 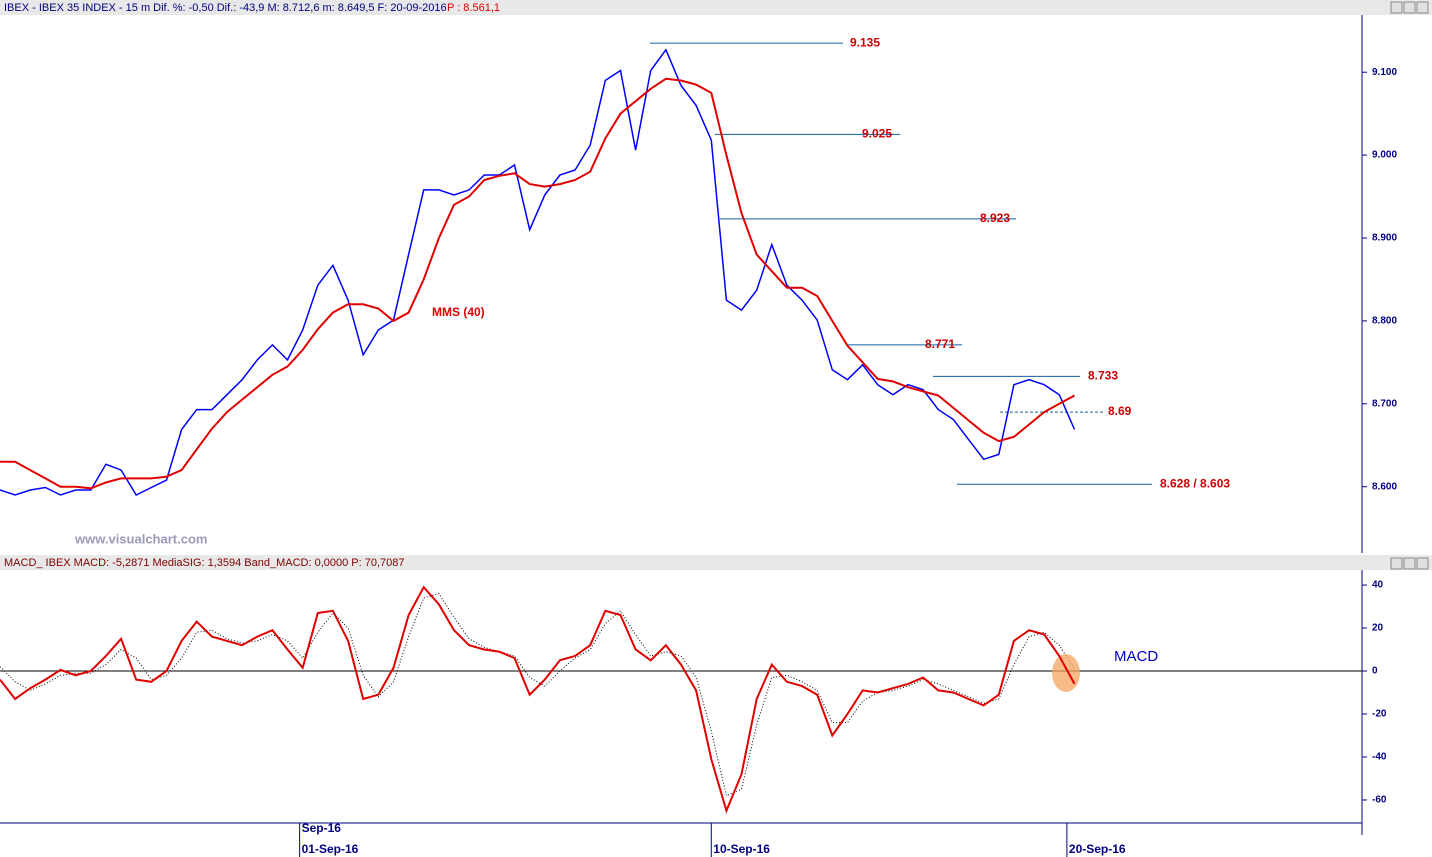 What do you see at coordinates (1384, 72) in the screenshot?
I see `y-tick-label: 9.100` at bounding box center [1384, 72].